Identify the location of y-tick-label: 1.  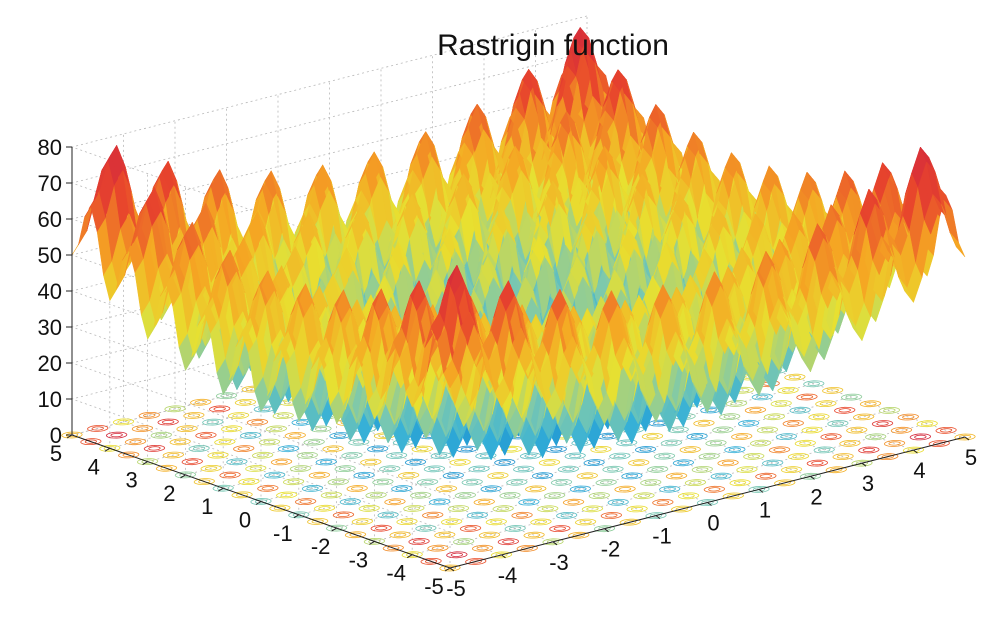
(207, 506).